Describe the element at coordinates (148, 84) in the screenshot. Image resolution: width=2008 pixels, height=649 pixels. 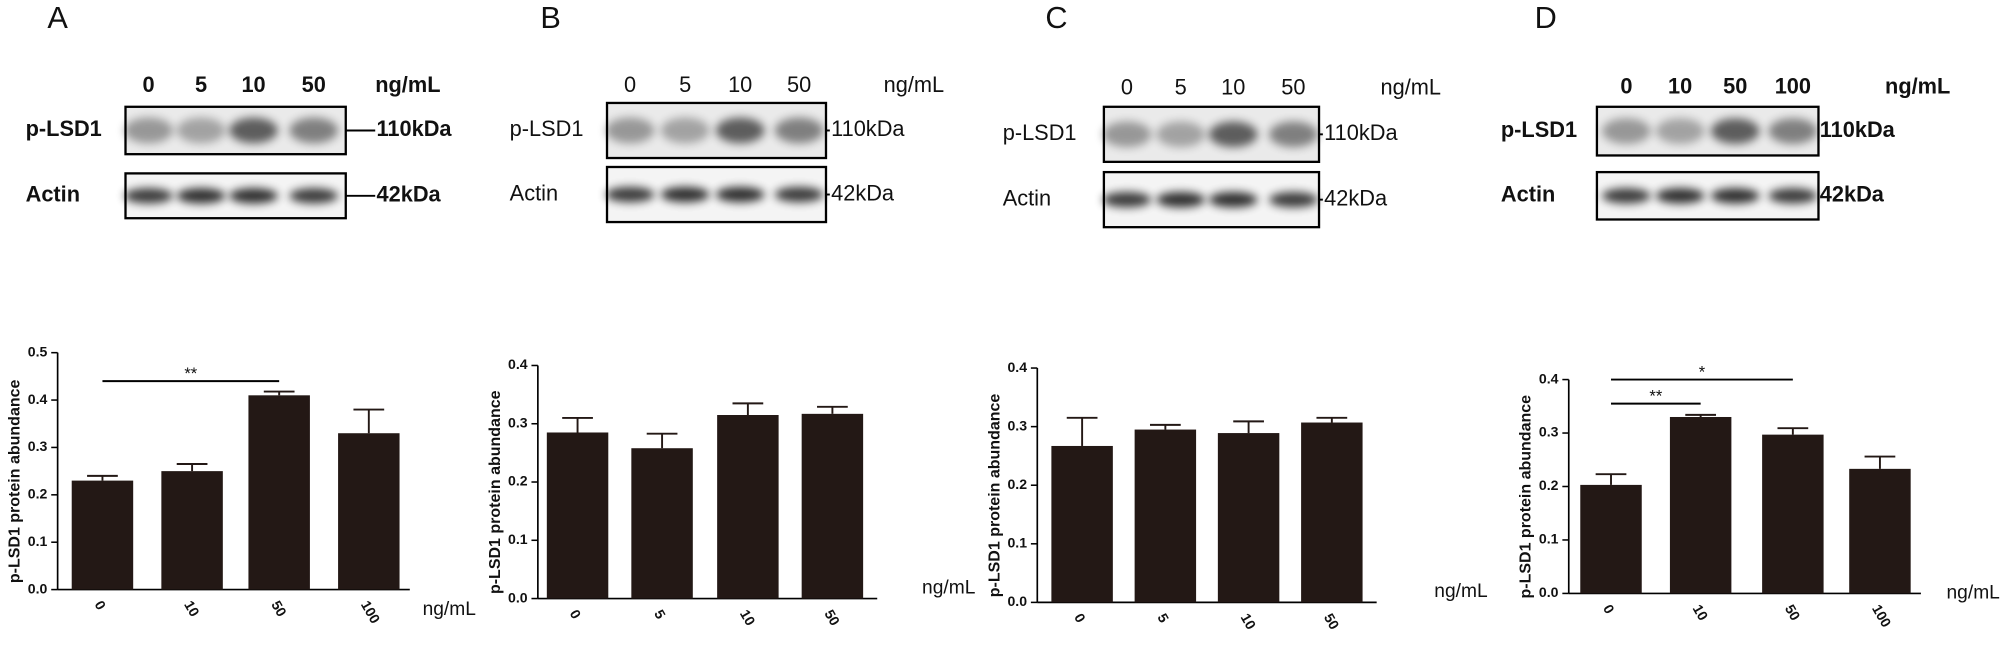
I see `lane-label: 0` at that location.